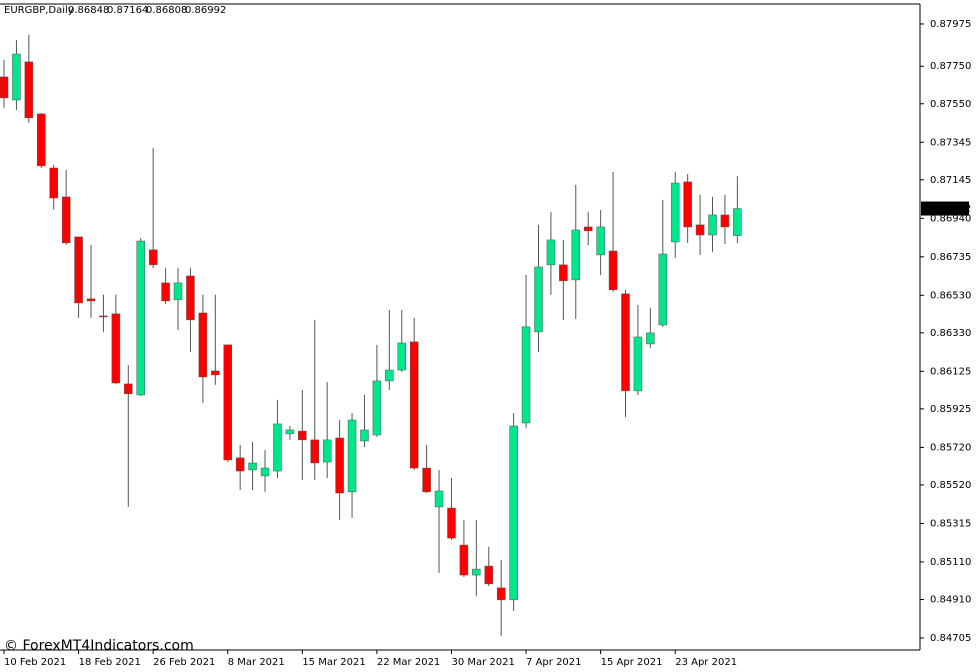 This screenshot has width=977, height=672. What do you see at coordinates (205, 10) in the screenshot?
I see `ohlc-close: 0.86992` at bounding box center [205, 10].